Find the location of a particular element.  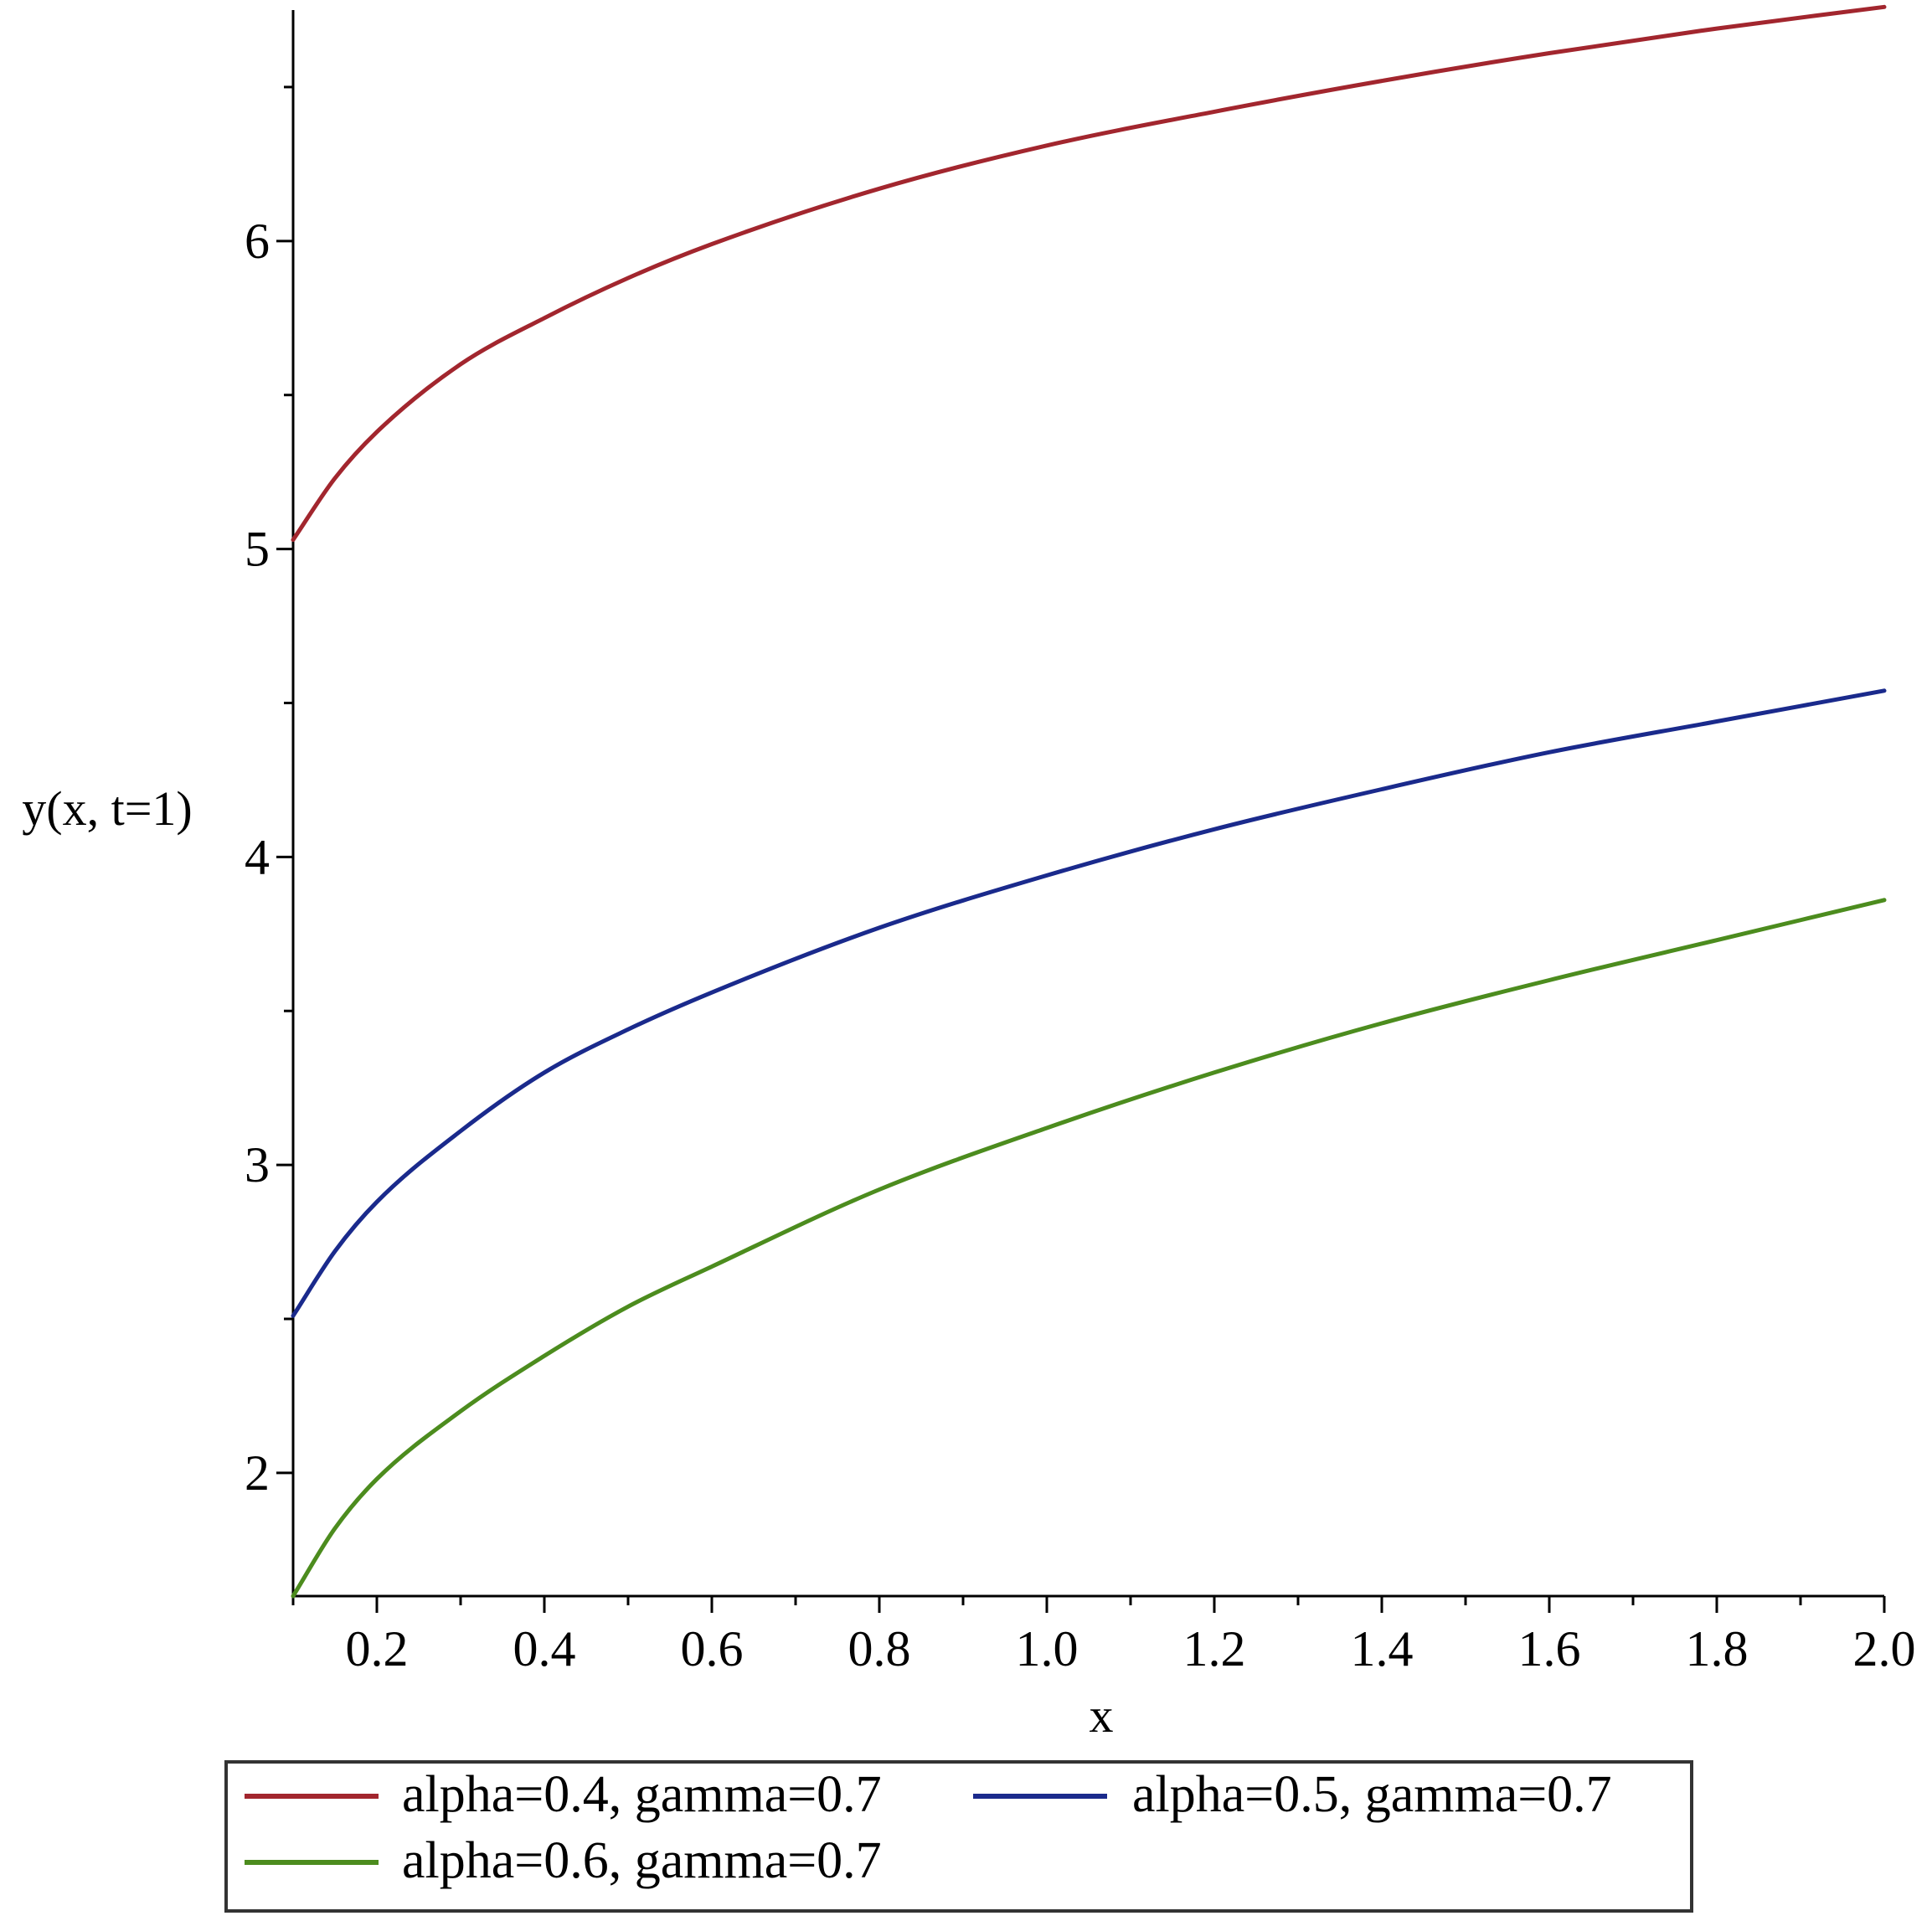

x-tick-label: 1.4 is located at coordinates (1382, 1648).